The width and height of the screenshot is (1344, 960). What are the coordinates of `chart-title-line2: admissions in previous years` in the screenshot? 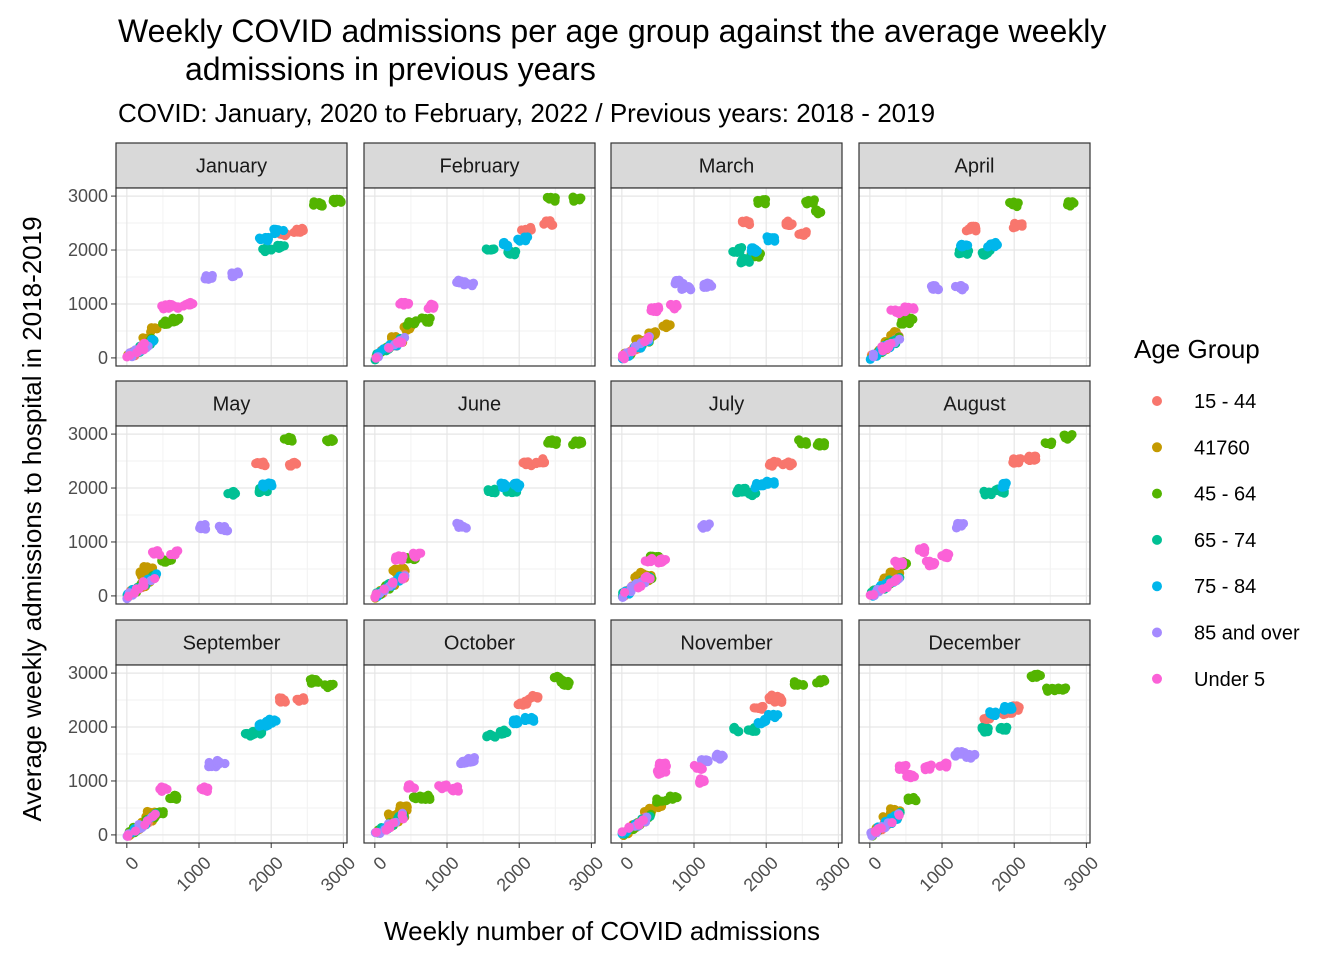 It's located at (390, 69).